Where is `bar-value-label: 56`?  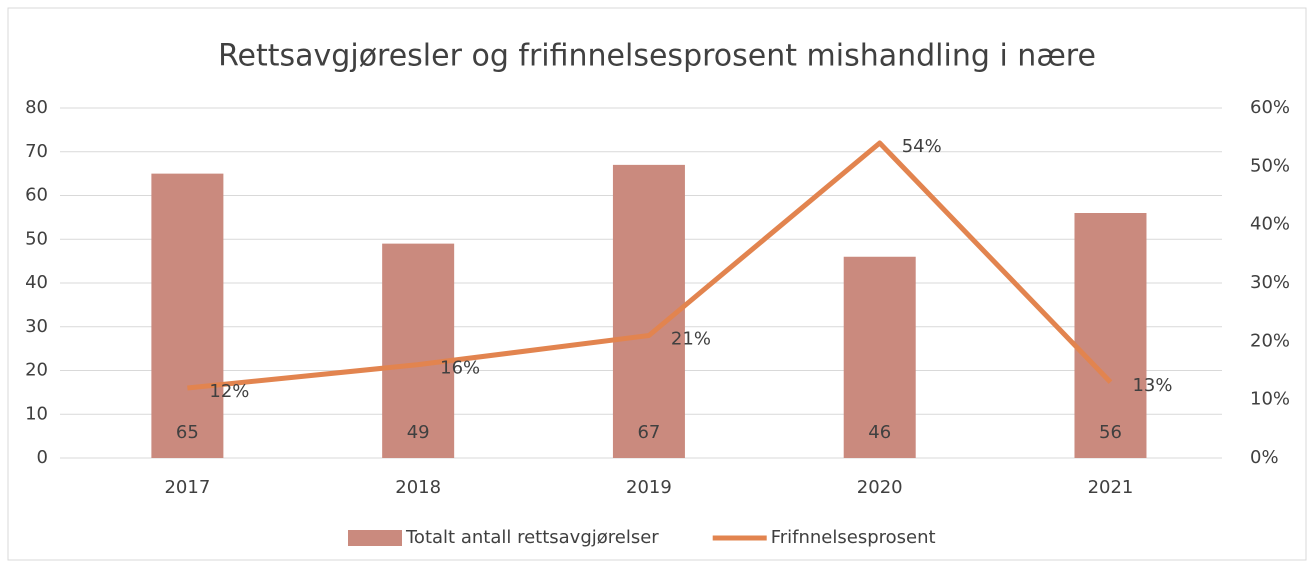 bar-value-label: 56 is located at coordinates (1110, 432).